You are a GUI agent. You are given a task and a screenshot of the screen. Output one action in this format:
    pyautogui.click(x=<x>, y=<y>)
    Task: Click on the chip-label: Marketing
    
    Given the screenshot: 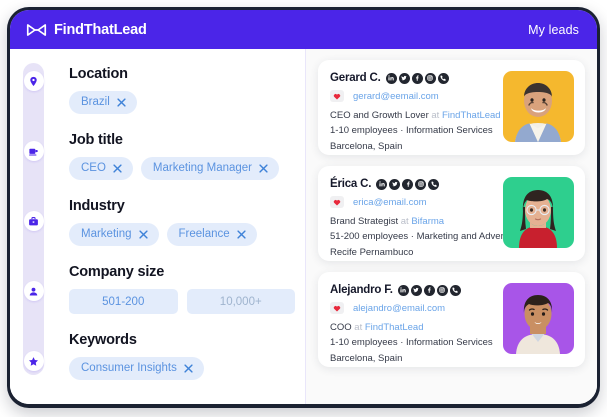 What is the action you would take?
    pyautogui.click(x=106, y=234)
    